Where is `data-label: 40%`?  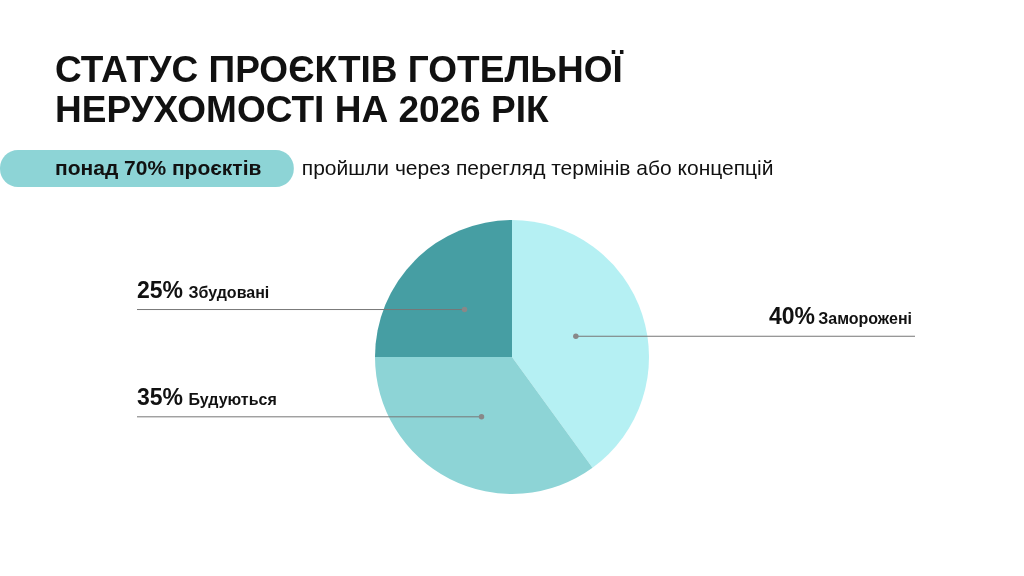
data-label: 40% is located at coordinates (791, 316).